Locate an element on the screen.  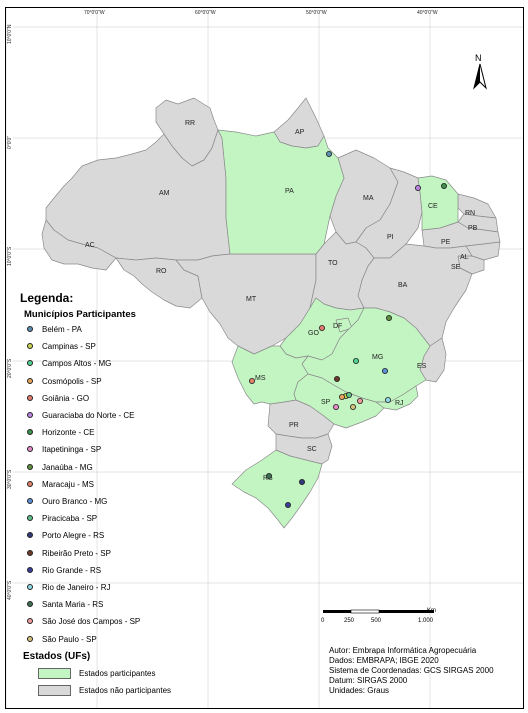
scale-tick: 500 is located at coordinates (376, 621).